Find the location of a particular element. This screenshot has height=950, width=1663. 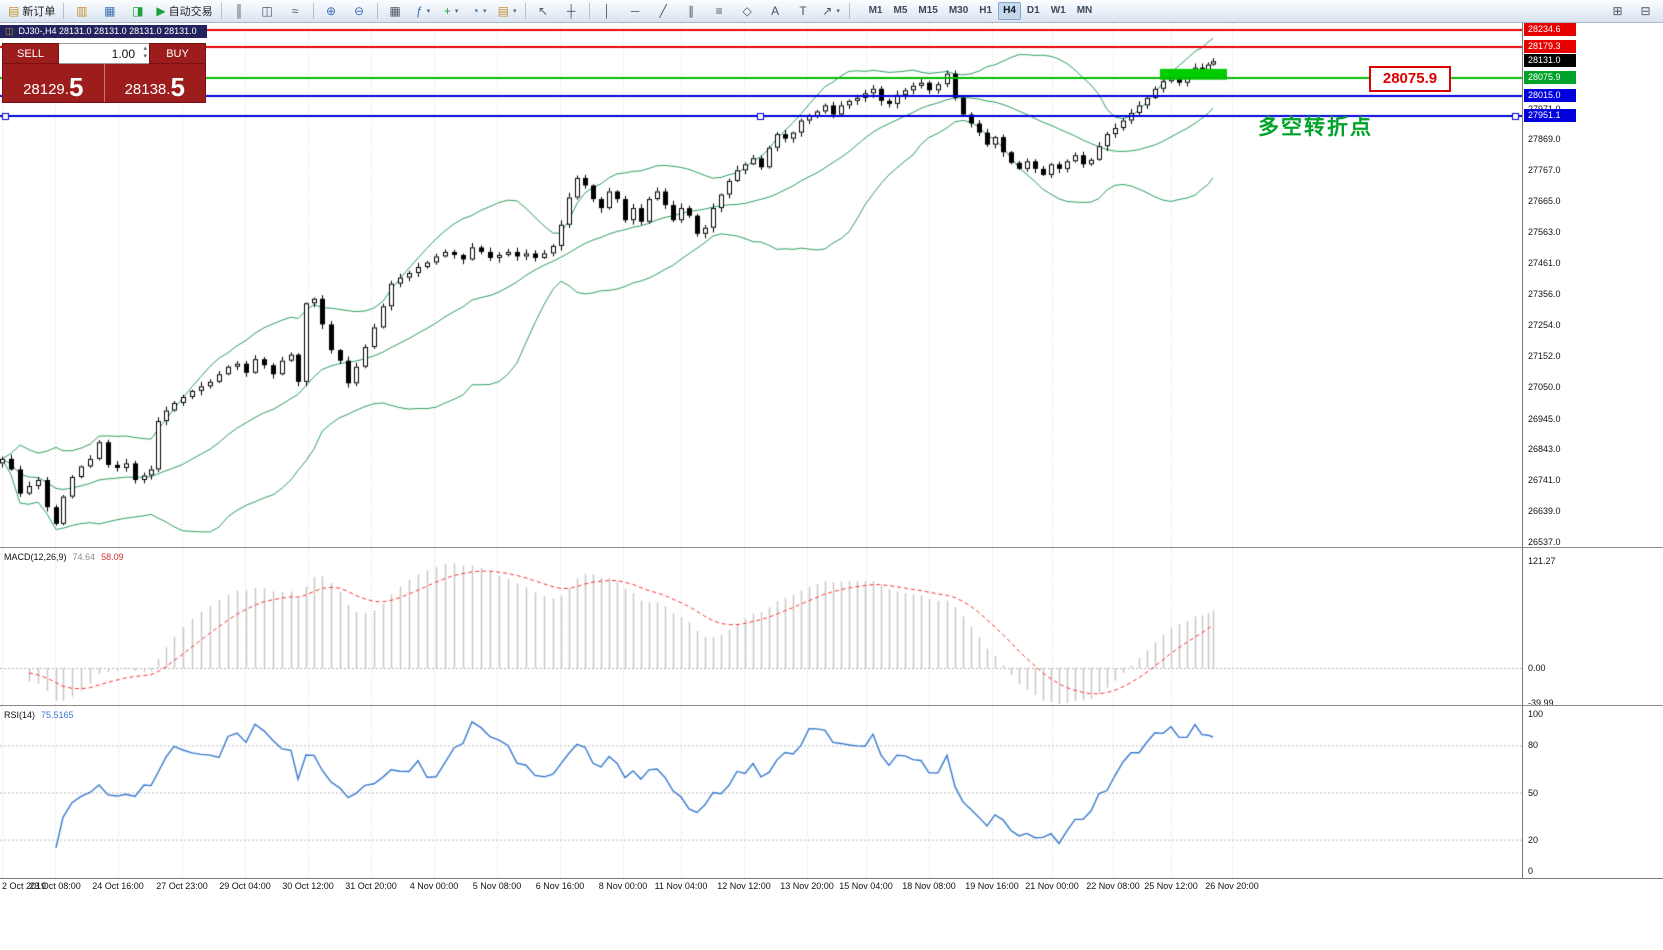

turning-point-note: 多空转折点 is located at coordinates (1315, 127).